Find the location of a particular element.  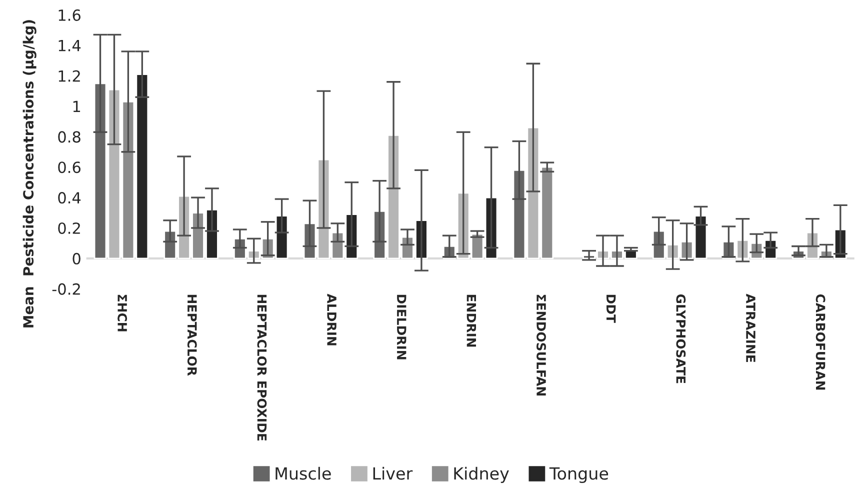

y-tick-label: 0.8 is located at coordinates (69, 137).